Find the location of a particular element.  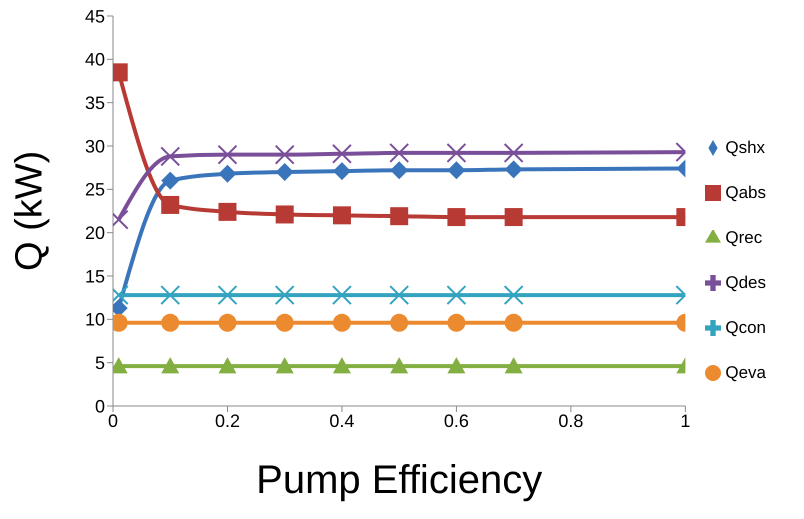

legend-label: Qrec is located at coordinates (743, 237).